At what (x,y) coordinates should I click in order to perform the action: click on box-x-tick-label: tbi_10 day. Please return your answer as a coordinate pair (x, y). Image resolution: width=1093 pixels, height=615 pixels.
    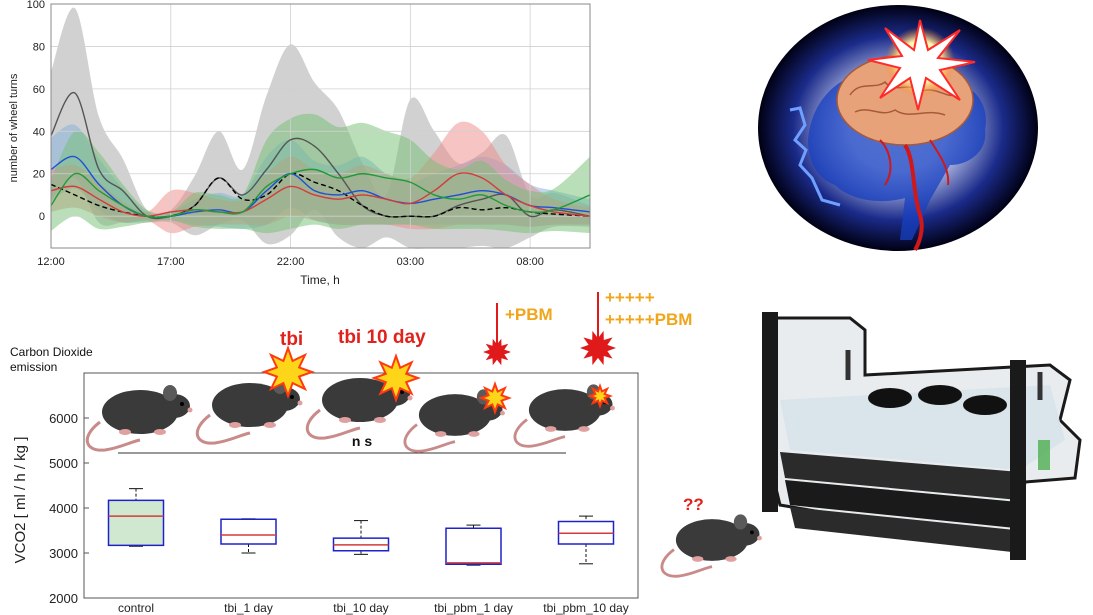
    Looking at the image, I should click on (360, 608).